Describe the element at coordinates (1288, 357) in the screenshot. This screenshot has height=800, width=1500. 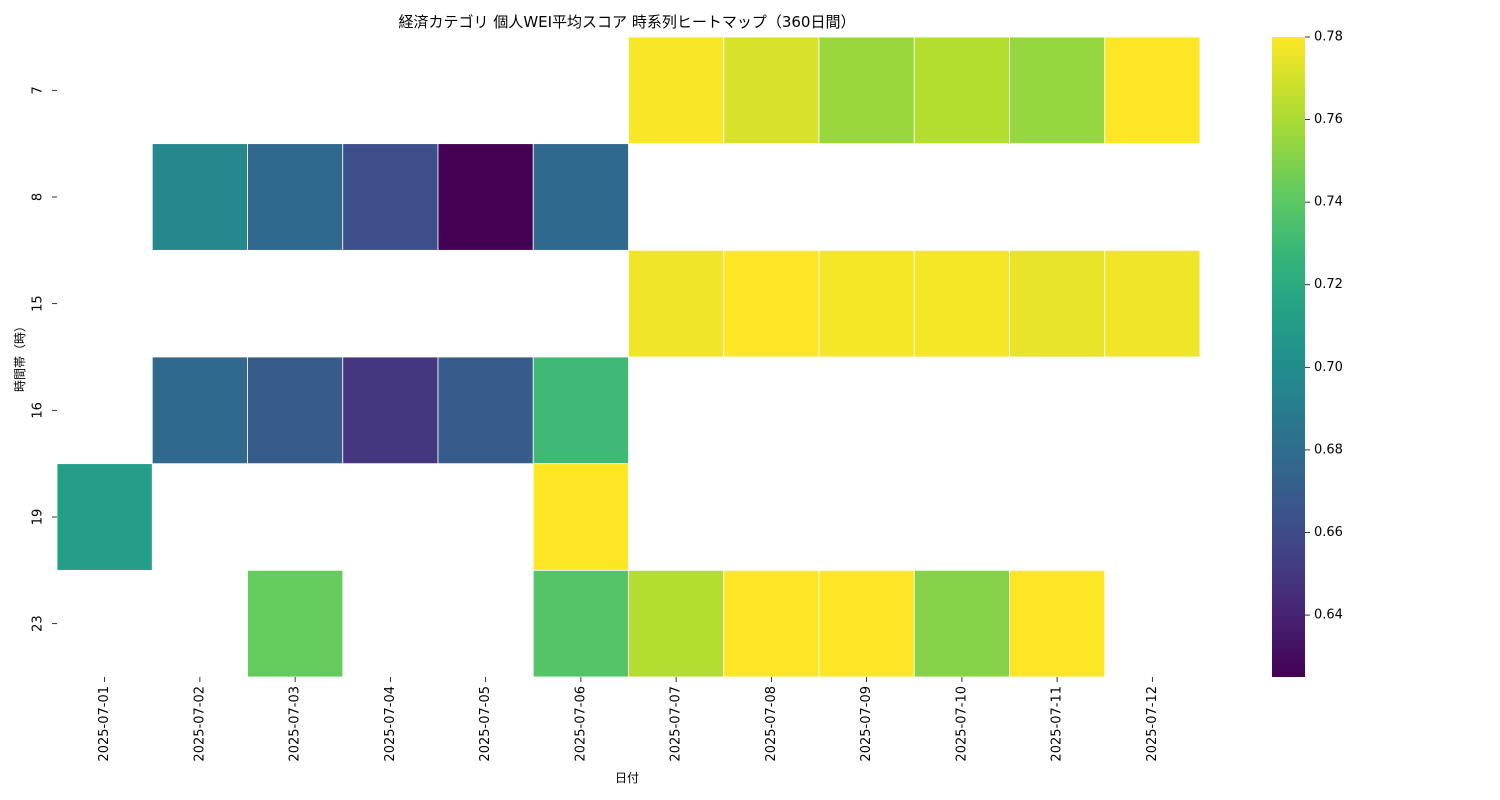
I see `colorbar` at that location.